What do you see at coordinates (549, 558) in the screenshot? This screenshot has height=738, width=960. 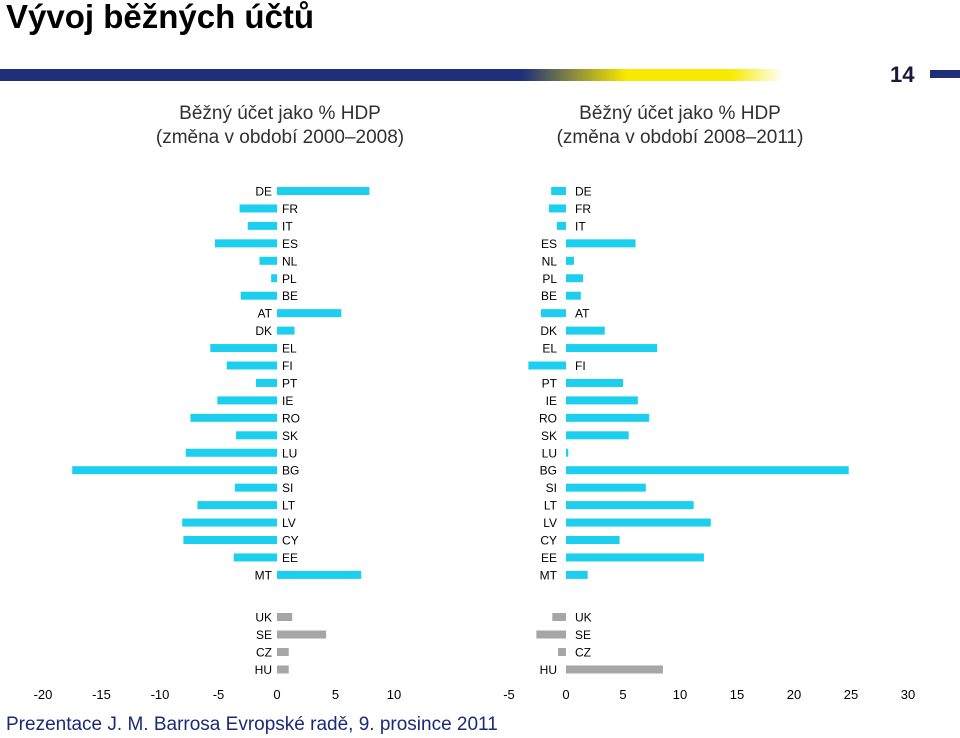 I see `chart1-country-category-label: EE` at bounding box center [549, 558].